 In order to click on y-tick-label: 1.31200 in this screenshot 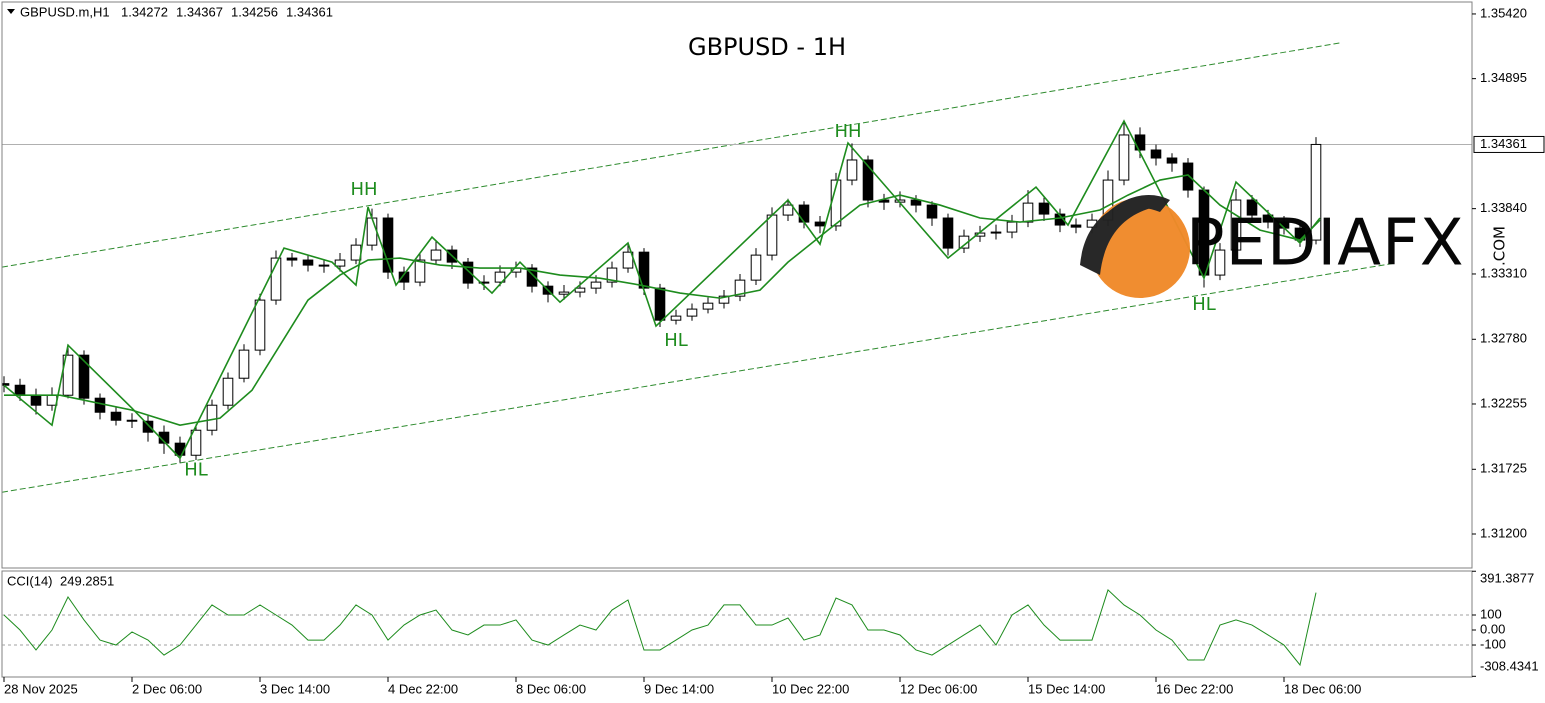, I will do `click(1503, 532)`.